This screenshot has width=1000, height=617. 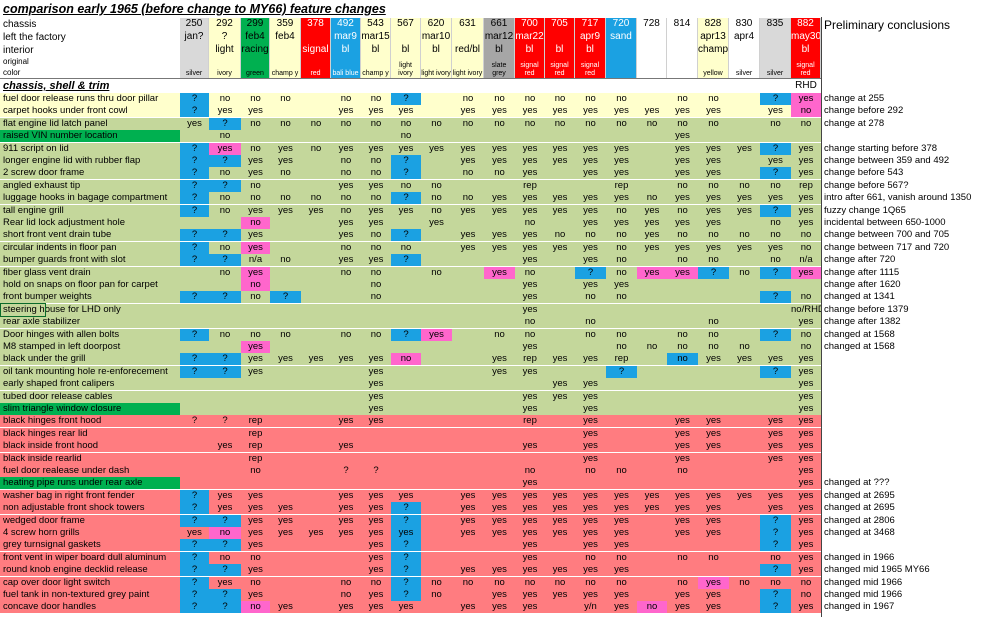 What do you see at coordinates (859, 520) in the screenshot?
I see `conclusion-note: changed at 2806` at bounding box center [859, 520].